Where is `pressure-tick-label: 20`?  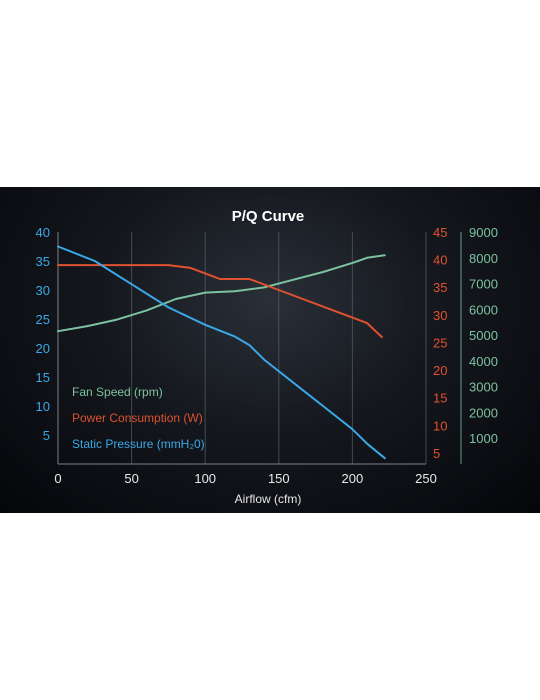
pressure-tick-label: 20 is located at coordinates (43, 348).